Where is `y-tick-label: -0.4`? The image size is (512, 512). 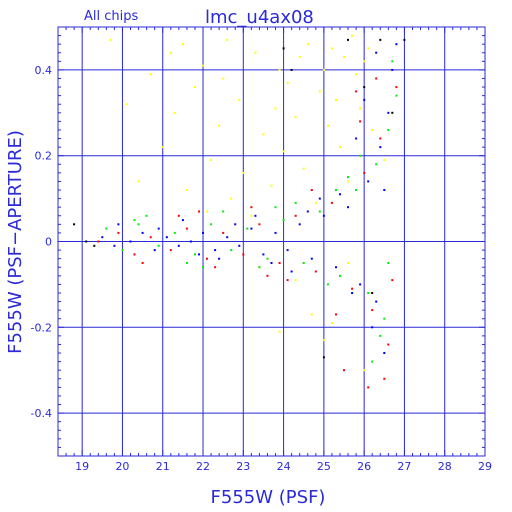 y-tick-label: -0.4 is located at coordinates (41, 413).